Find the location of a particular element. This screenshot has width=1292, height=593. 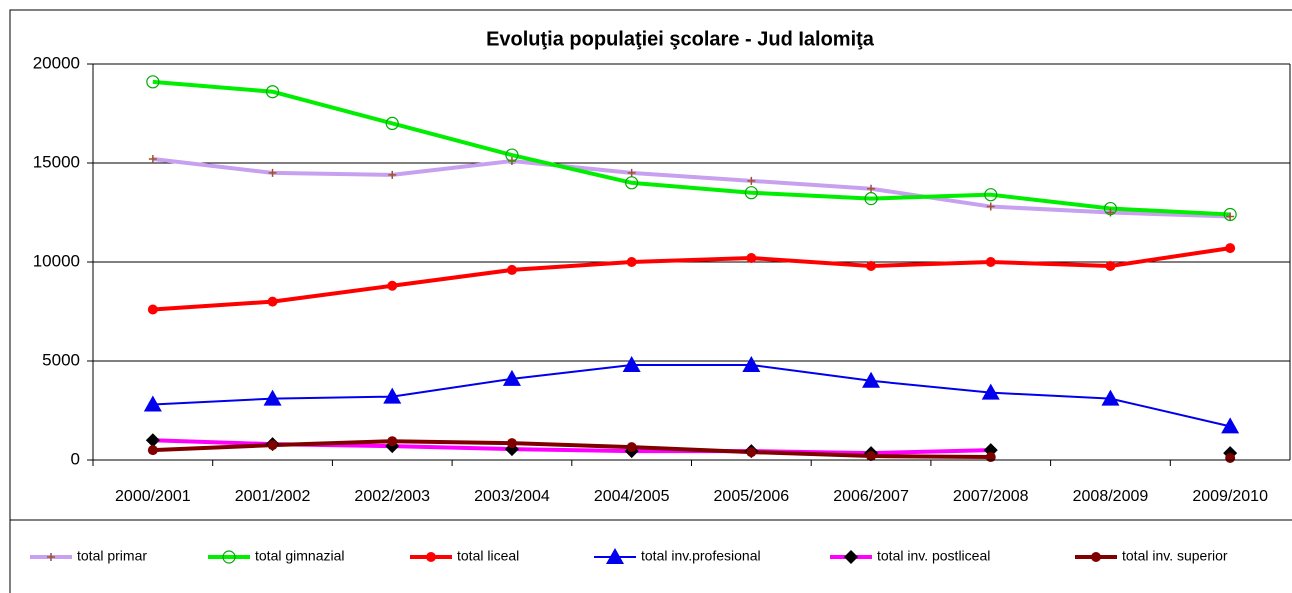

y-tick-label: 20000 is located at coordinates (56, 62).